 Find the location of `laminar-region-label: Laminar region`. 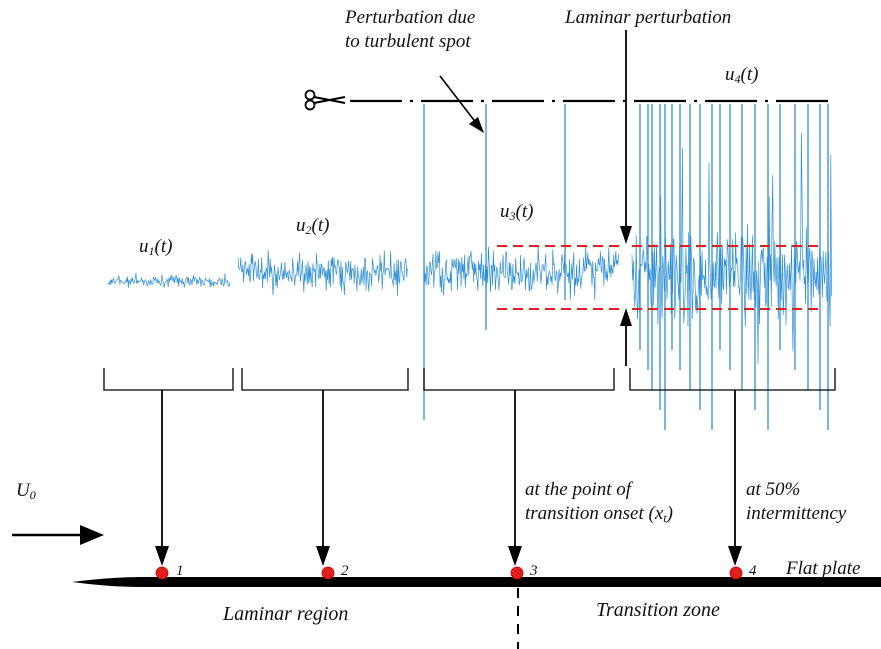

laminar-region-label: Laminar region is located at coordinates (286, 614).